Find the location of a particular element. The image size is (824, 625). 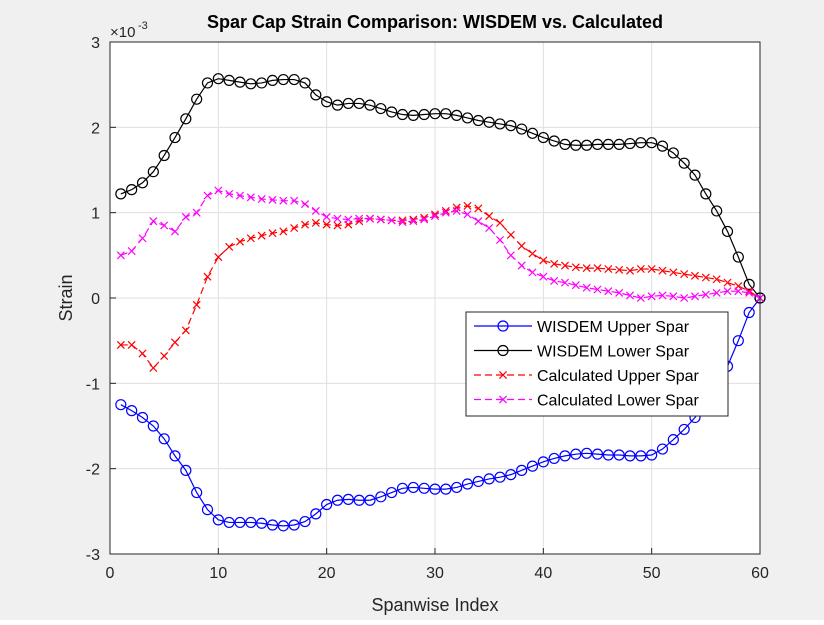

legend-marker is located at coordinates (503, 399).